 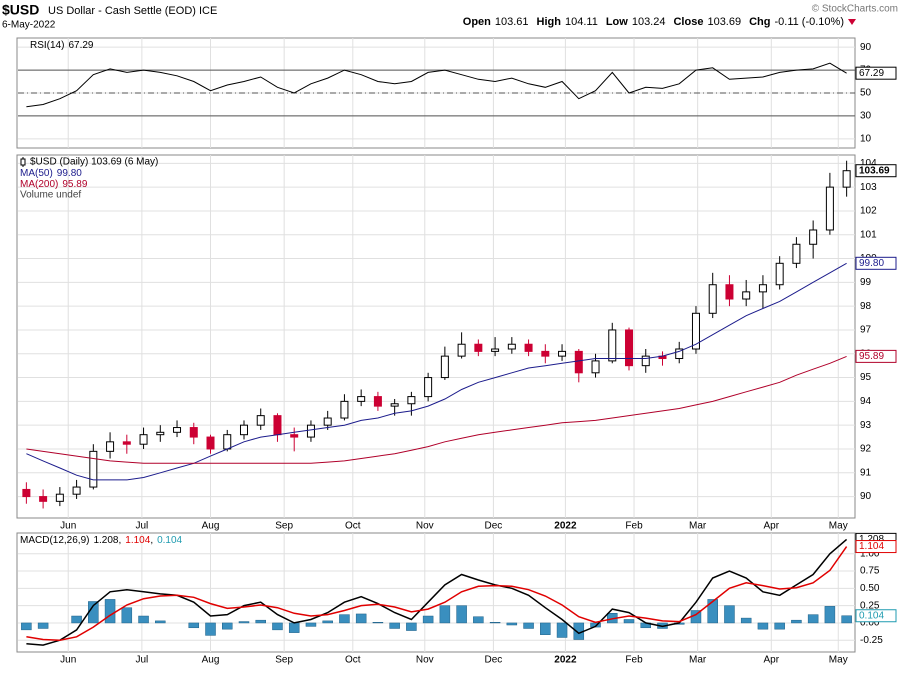 What do you see at coordinates (871, 539) in the screenshot?
I see `last-value-label: 1.208` at bounding box center [871, 539].